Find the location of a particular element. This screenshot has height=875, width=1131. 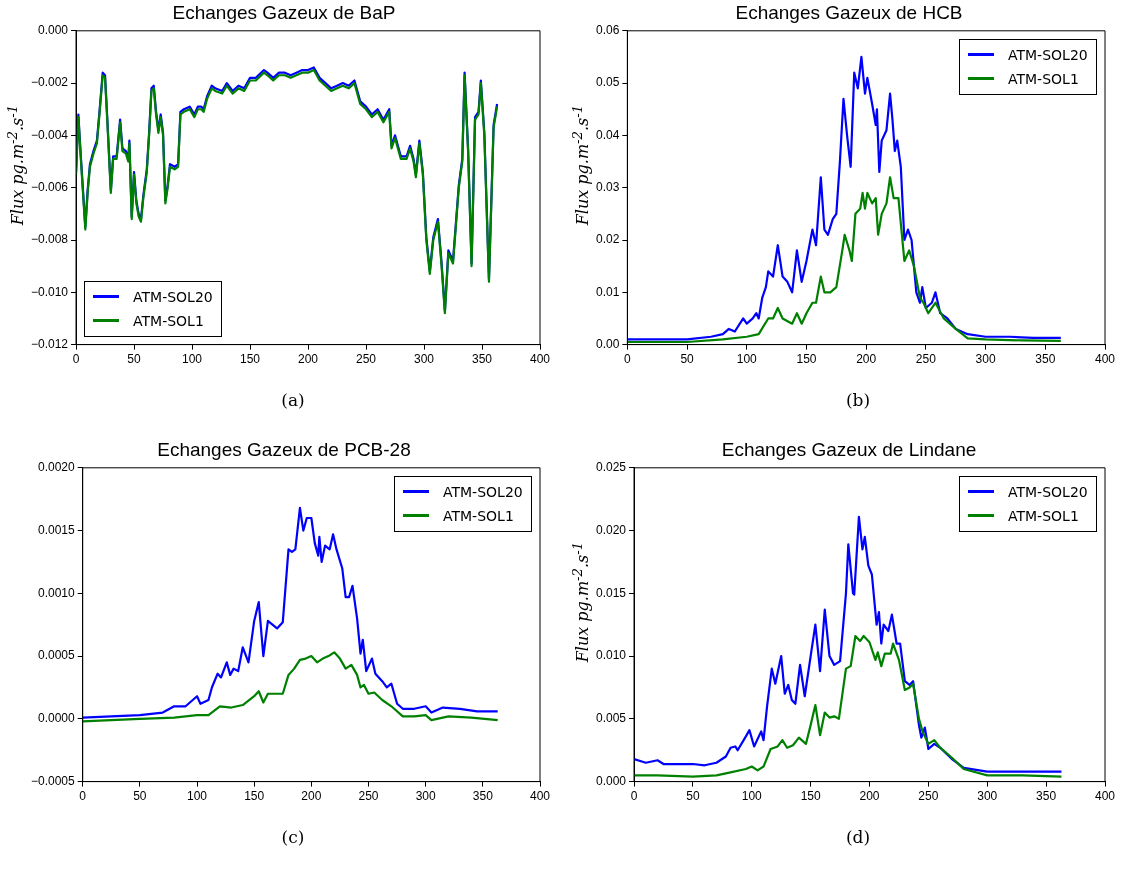

y-tick-label: 0.020 is located at coordinates (611, 529).